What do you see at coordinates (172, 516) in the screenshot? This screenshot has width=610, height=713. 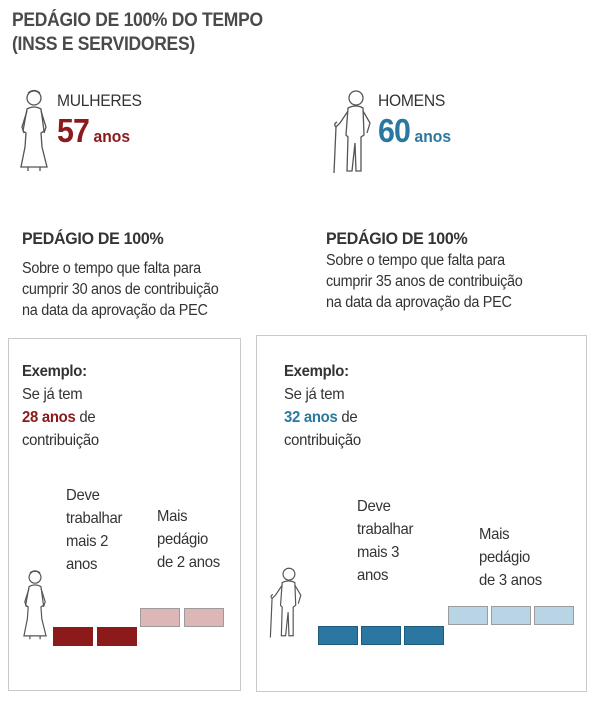 I see `women-toll-label-line-1: Mais` at bounding box center [172, 516].